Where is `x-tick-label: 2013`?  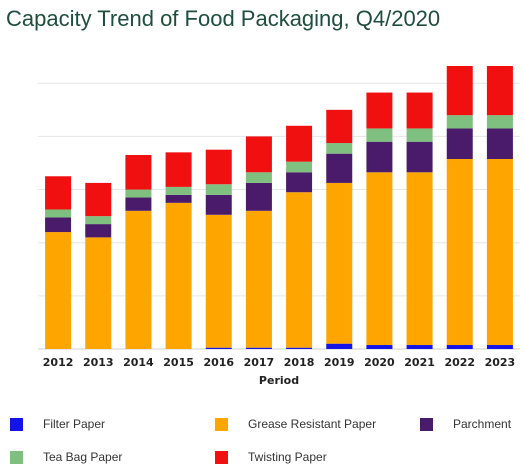 x-tick-label: 2013 is located at coordinates (98, 362).